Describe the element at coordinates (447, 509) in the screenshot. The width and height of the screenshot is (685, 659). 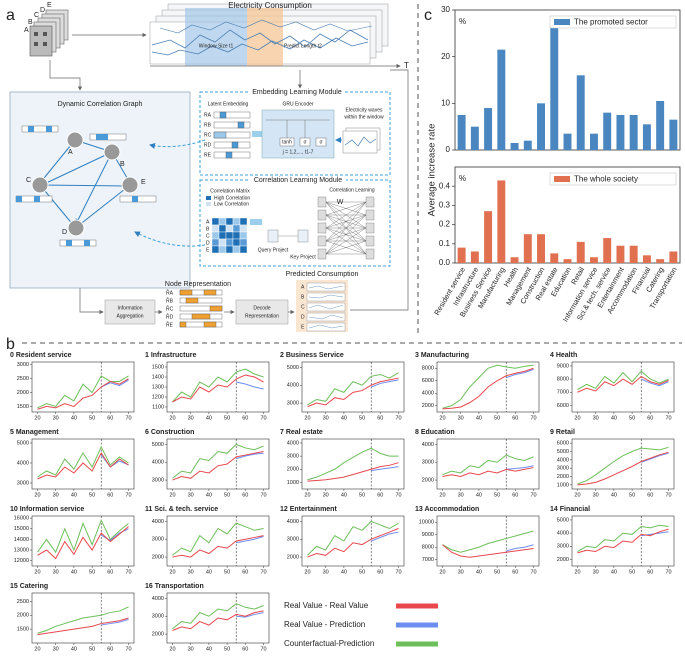
I see `chart-title: 13 Accommodation` at that location.